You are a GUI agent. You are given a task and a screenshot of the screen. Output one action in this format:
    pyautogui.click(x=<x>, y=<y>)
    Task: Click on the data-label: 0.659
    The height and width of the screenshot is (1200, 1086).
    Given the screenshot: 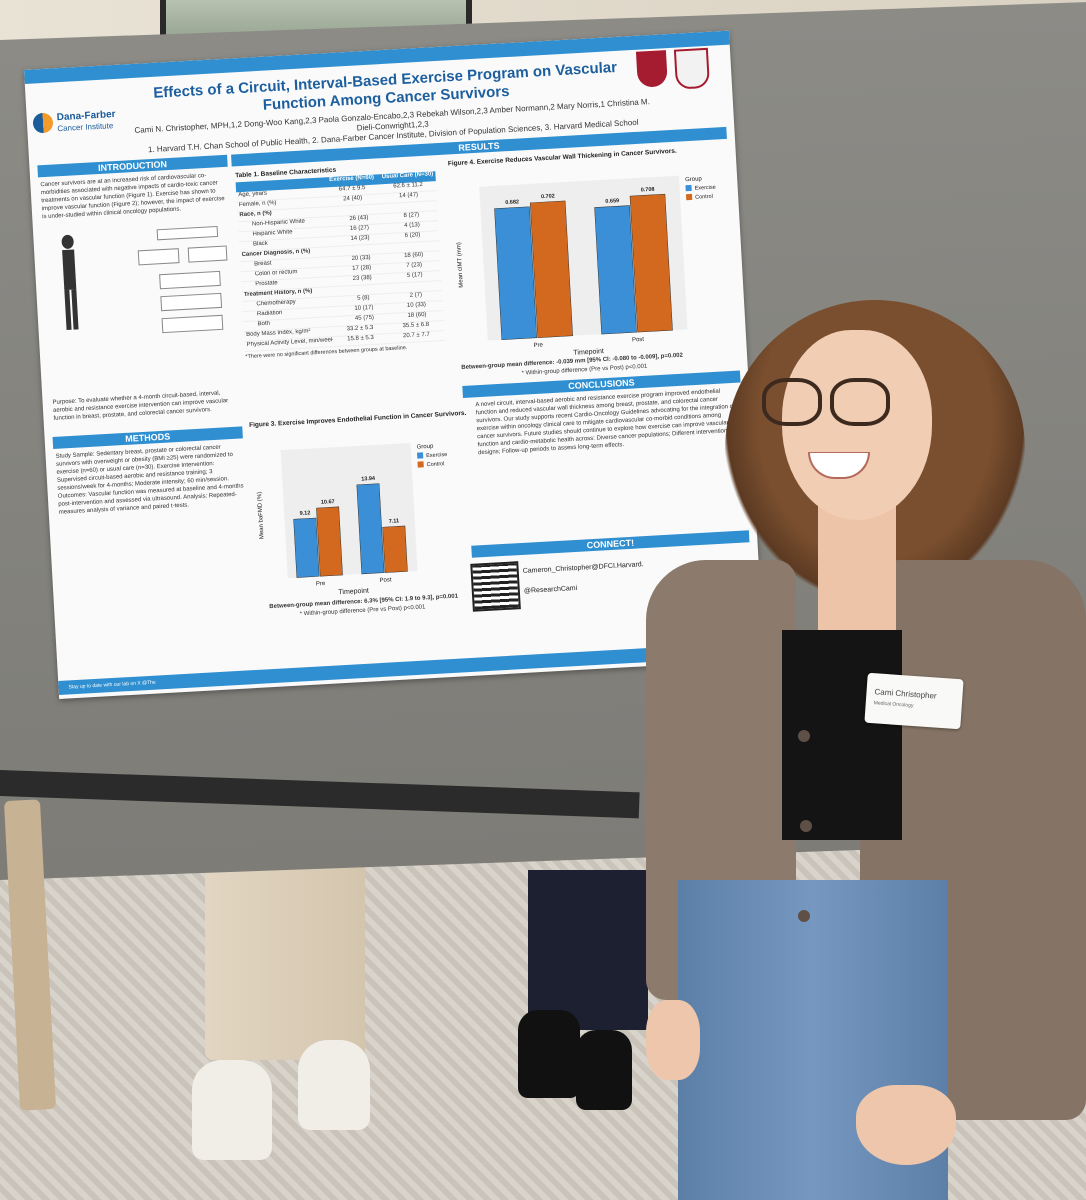 What is the action you would take?
    pyautogui.click(x=612, y=201)
    